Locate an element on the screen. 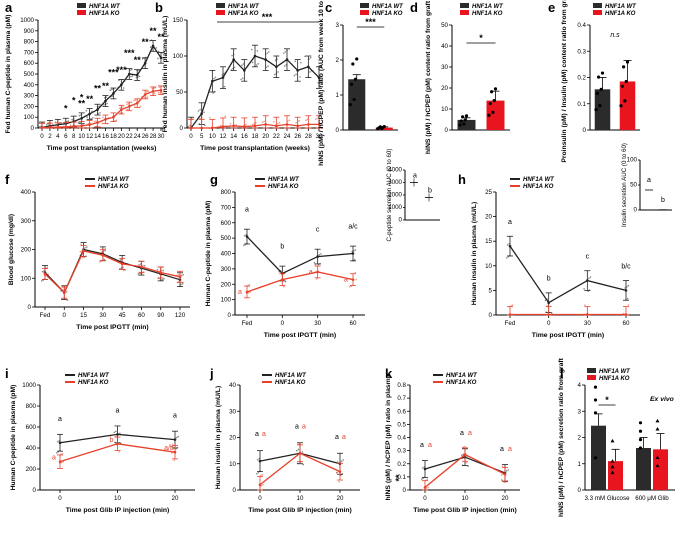  i-letter-ko: a/b is located at coordinates (169, 448).